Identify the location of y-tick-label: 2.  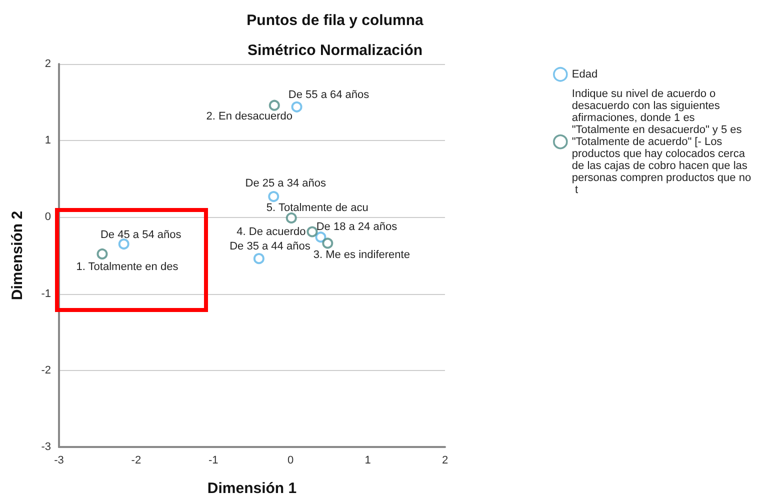
(47, 64).